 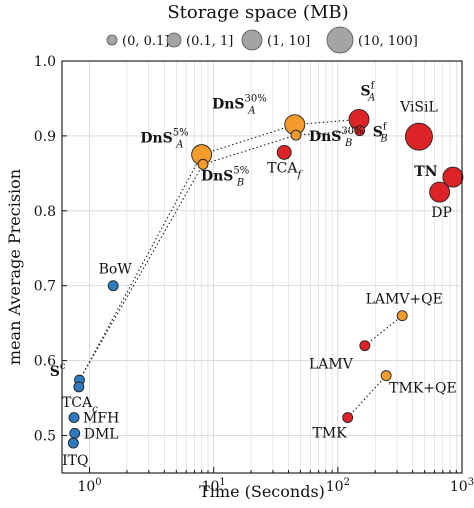 I want to click on legend-label: (1, 10], so click(x=288, y=41).